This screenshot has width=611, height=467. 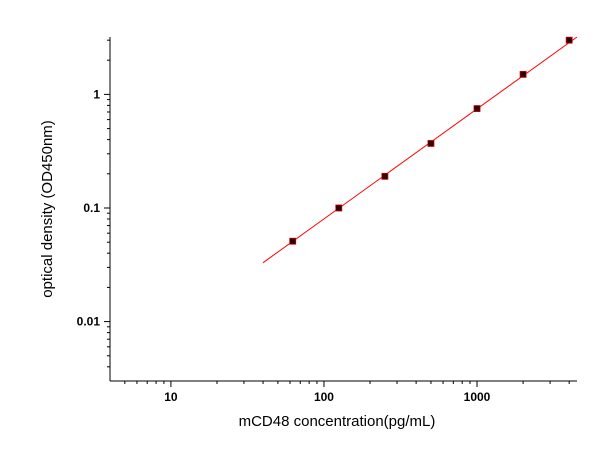 What do you see at coordinates (96, 94) in the screenshot?
I see `y-tick-label: 1` at bounding box center [96, 94].